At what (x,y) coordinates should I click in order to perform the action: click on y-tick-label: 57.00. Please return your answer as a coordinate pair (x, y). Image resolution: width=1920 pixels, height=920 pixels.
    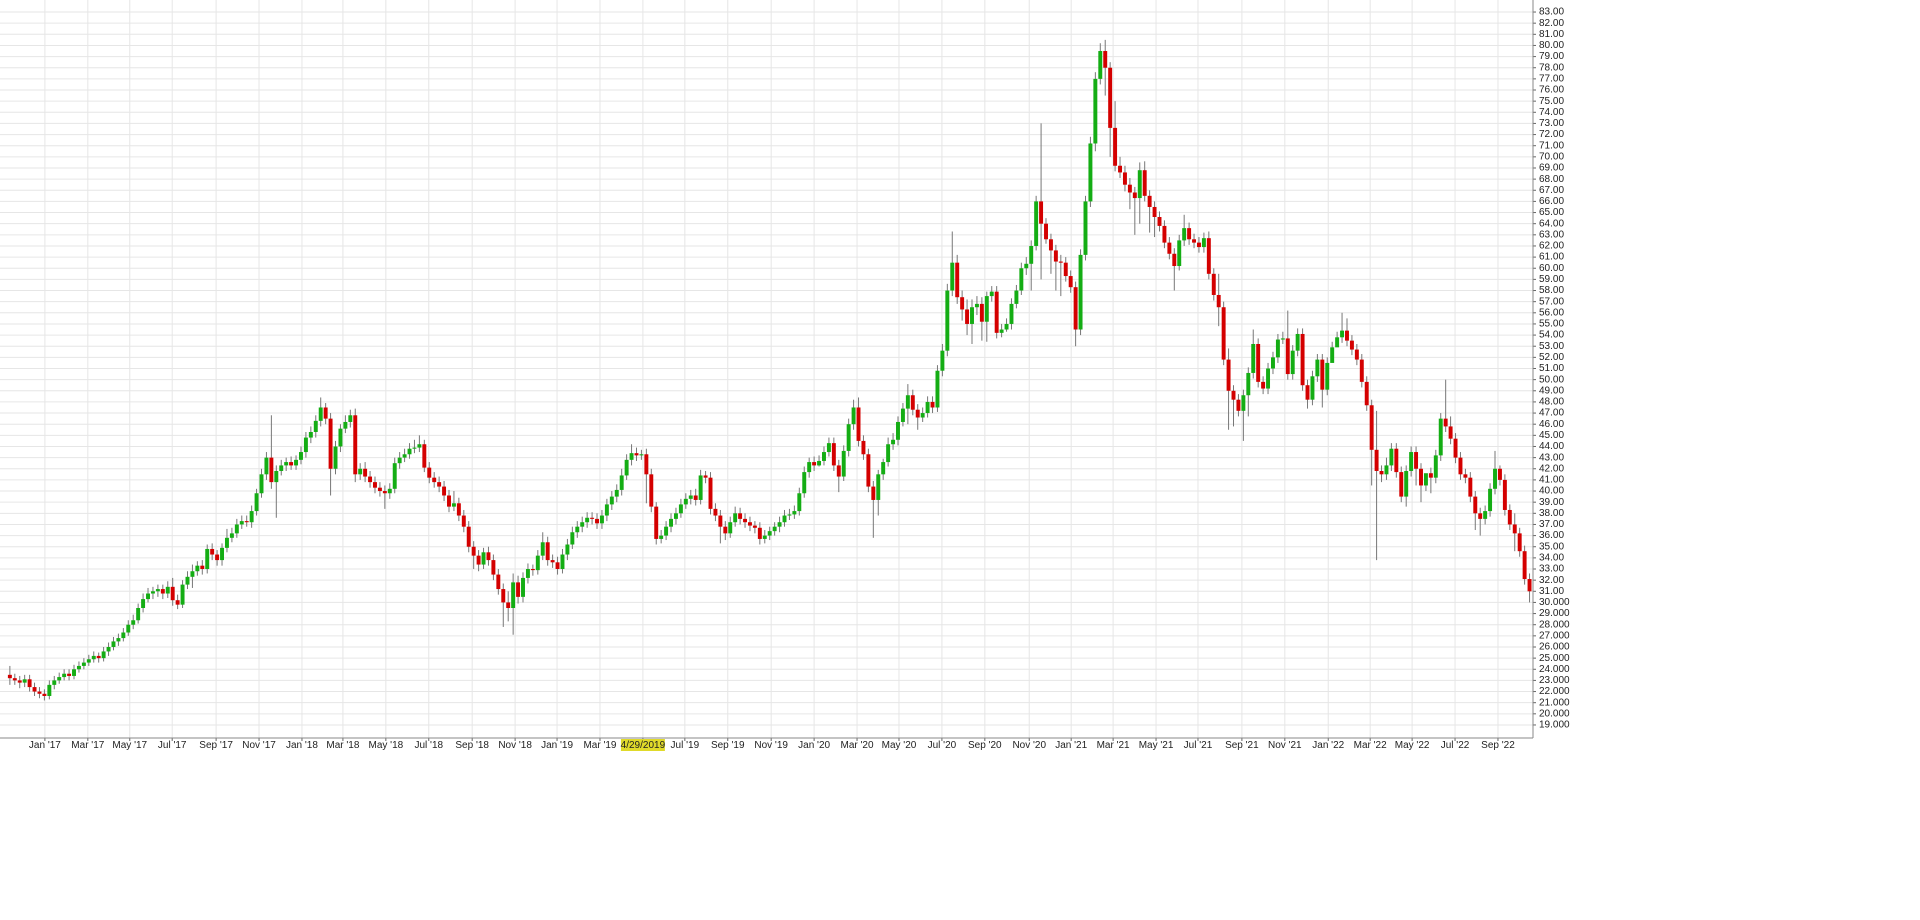
    Looking at the image, I should click on (1551, 301).